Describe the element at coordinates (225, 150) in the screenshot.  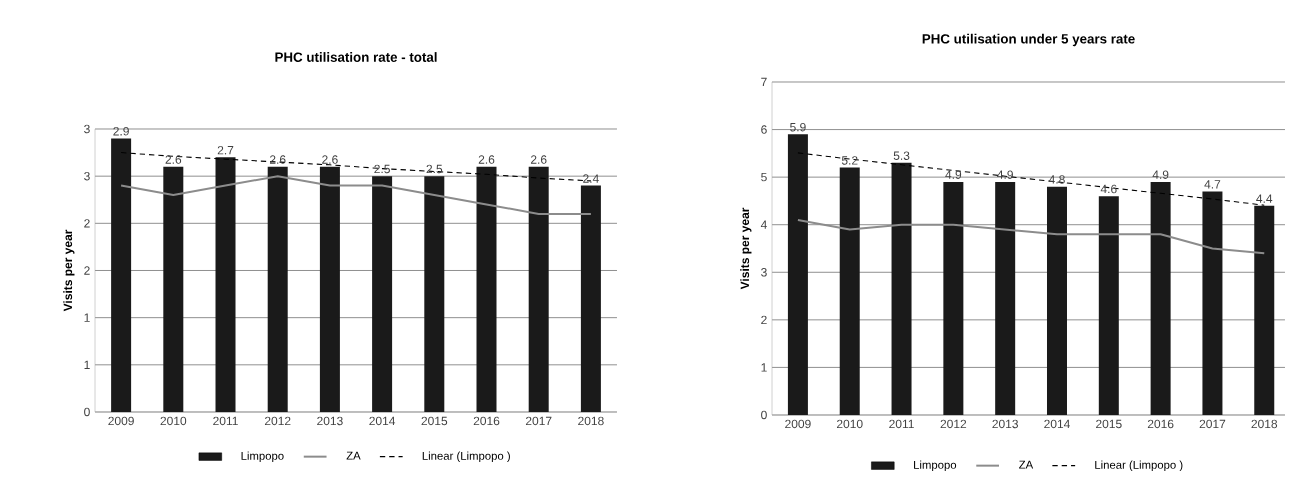
I see `data-label: 2.7` at that location.